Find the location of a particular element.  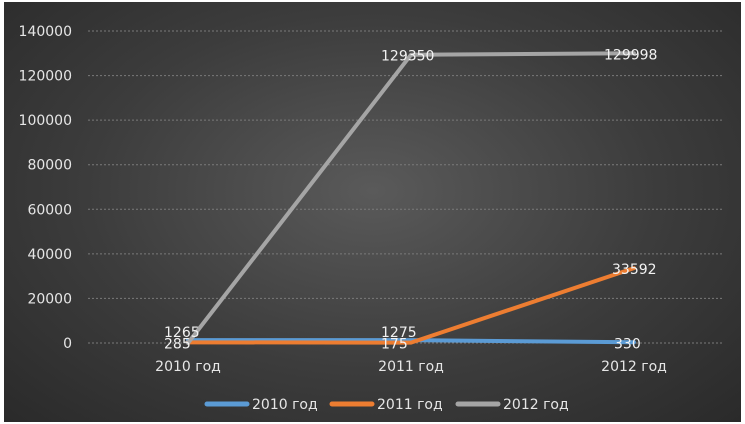

y-tick-label: 60000 is located at coordinates (49, 210).